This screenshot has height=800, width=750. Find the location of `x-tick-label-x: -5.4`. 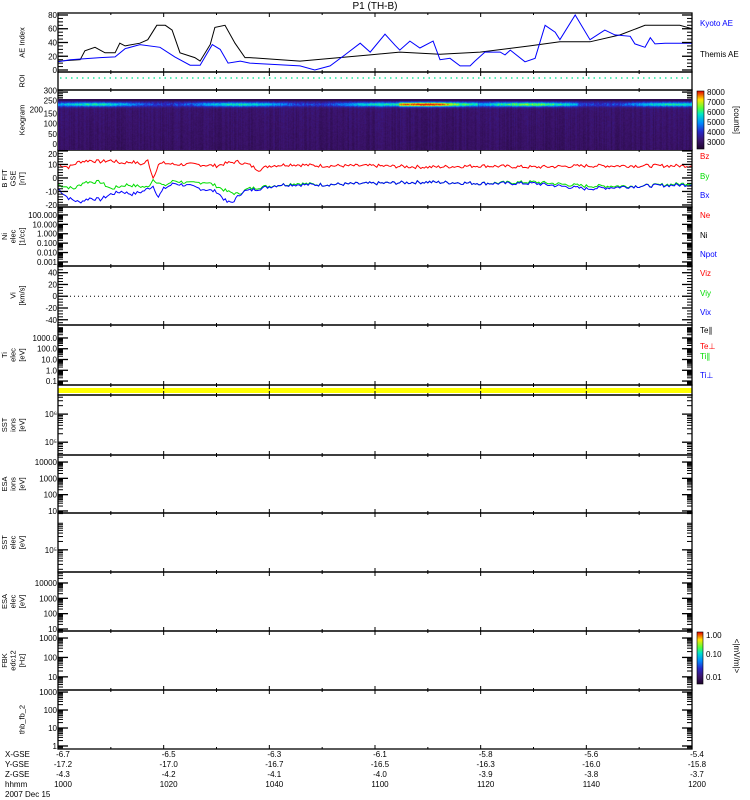

x-tick-label-x: -5.4 is located at coordinates (697, 754).